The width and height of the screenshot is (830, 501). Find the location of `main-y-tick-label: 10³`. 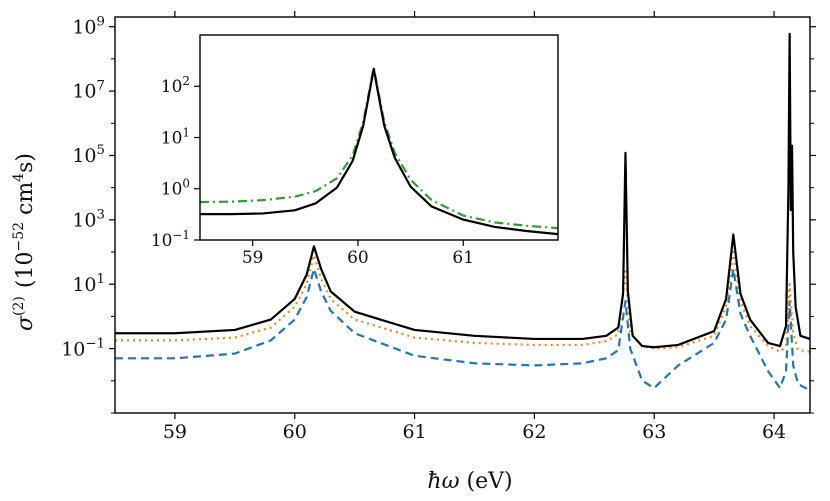

main-y-tick-label: 10³ is located at coordinates (88, 220).